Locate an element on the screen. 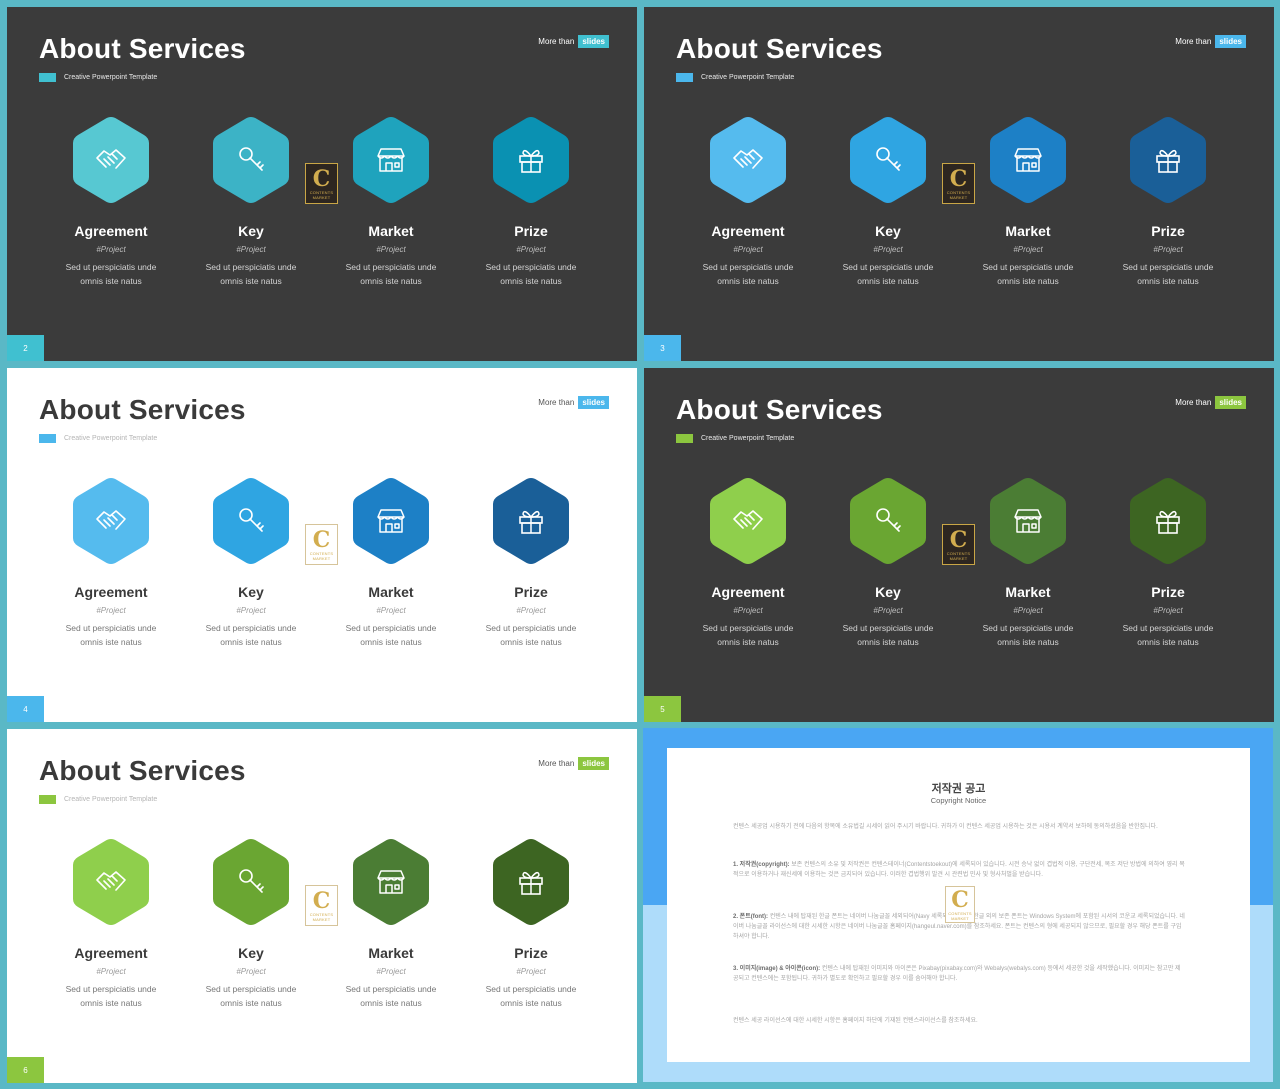 This screenshot has width=1280, height=1089. copyright-section-1-head: 1. 저작권(copyright): is located at coordinates (761, 865).